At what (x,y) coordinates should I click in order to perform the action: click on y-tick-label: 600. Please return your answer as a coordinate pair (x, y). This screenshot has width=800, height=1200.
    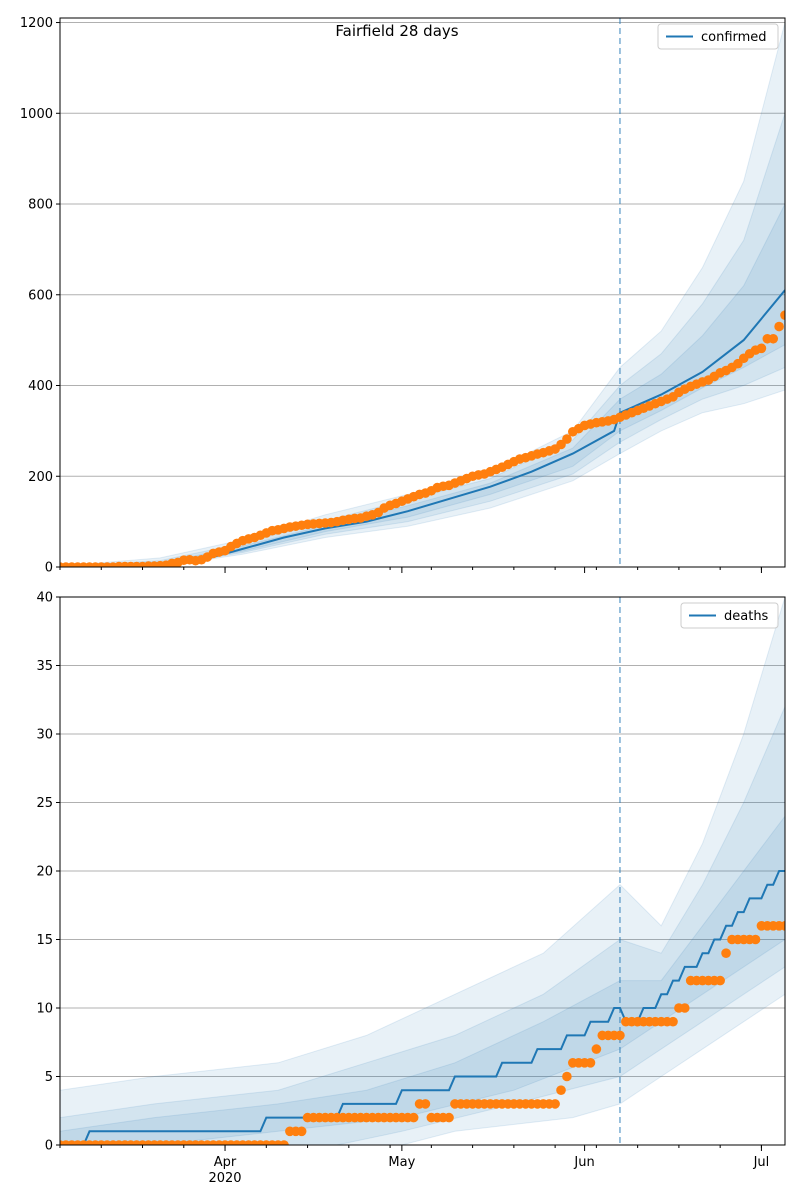
    Looking at the image, I should click on (40, 295).